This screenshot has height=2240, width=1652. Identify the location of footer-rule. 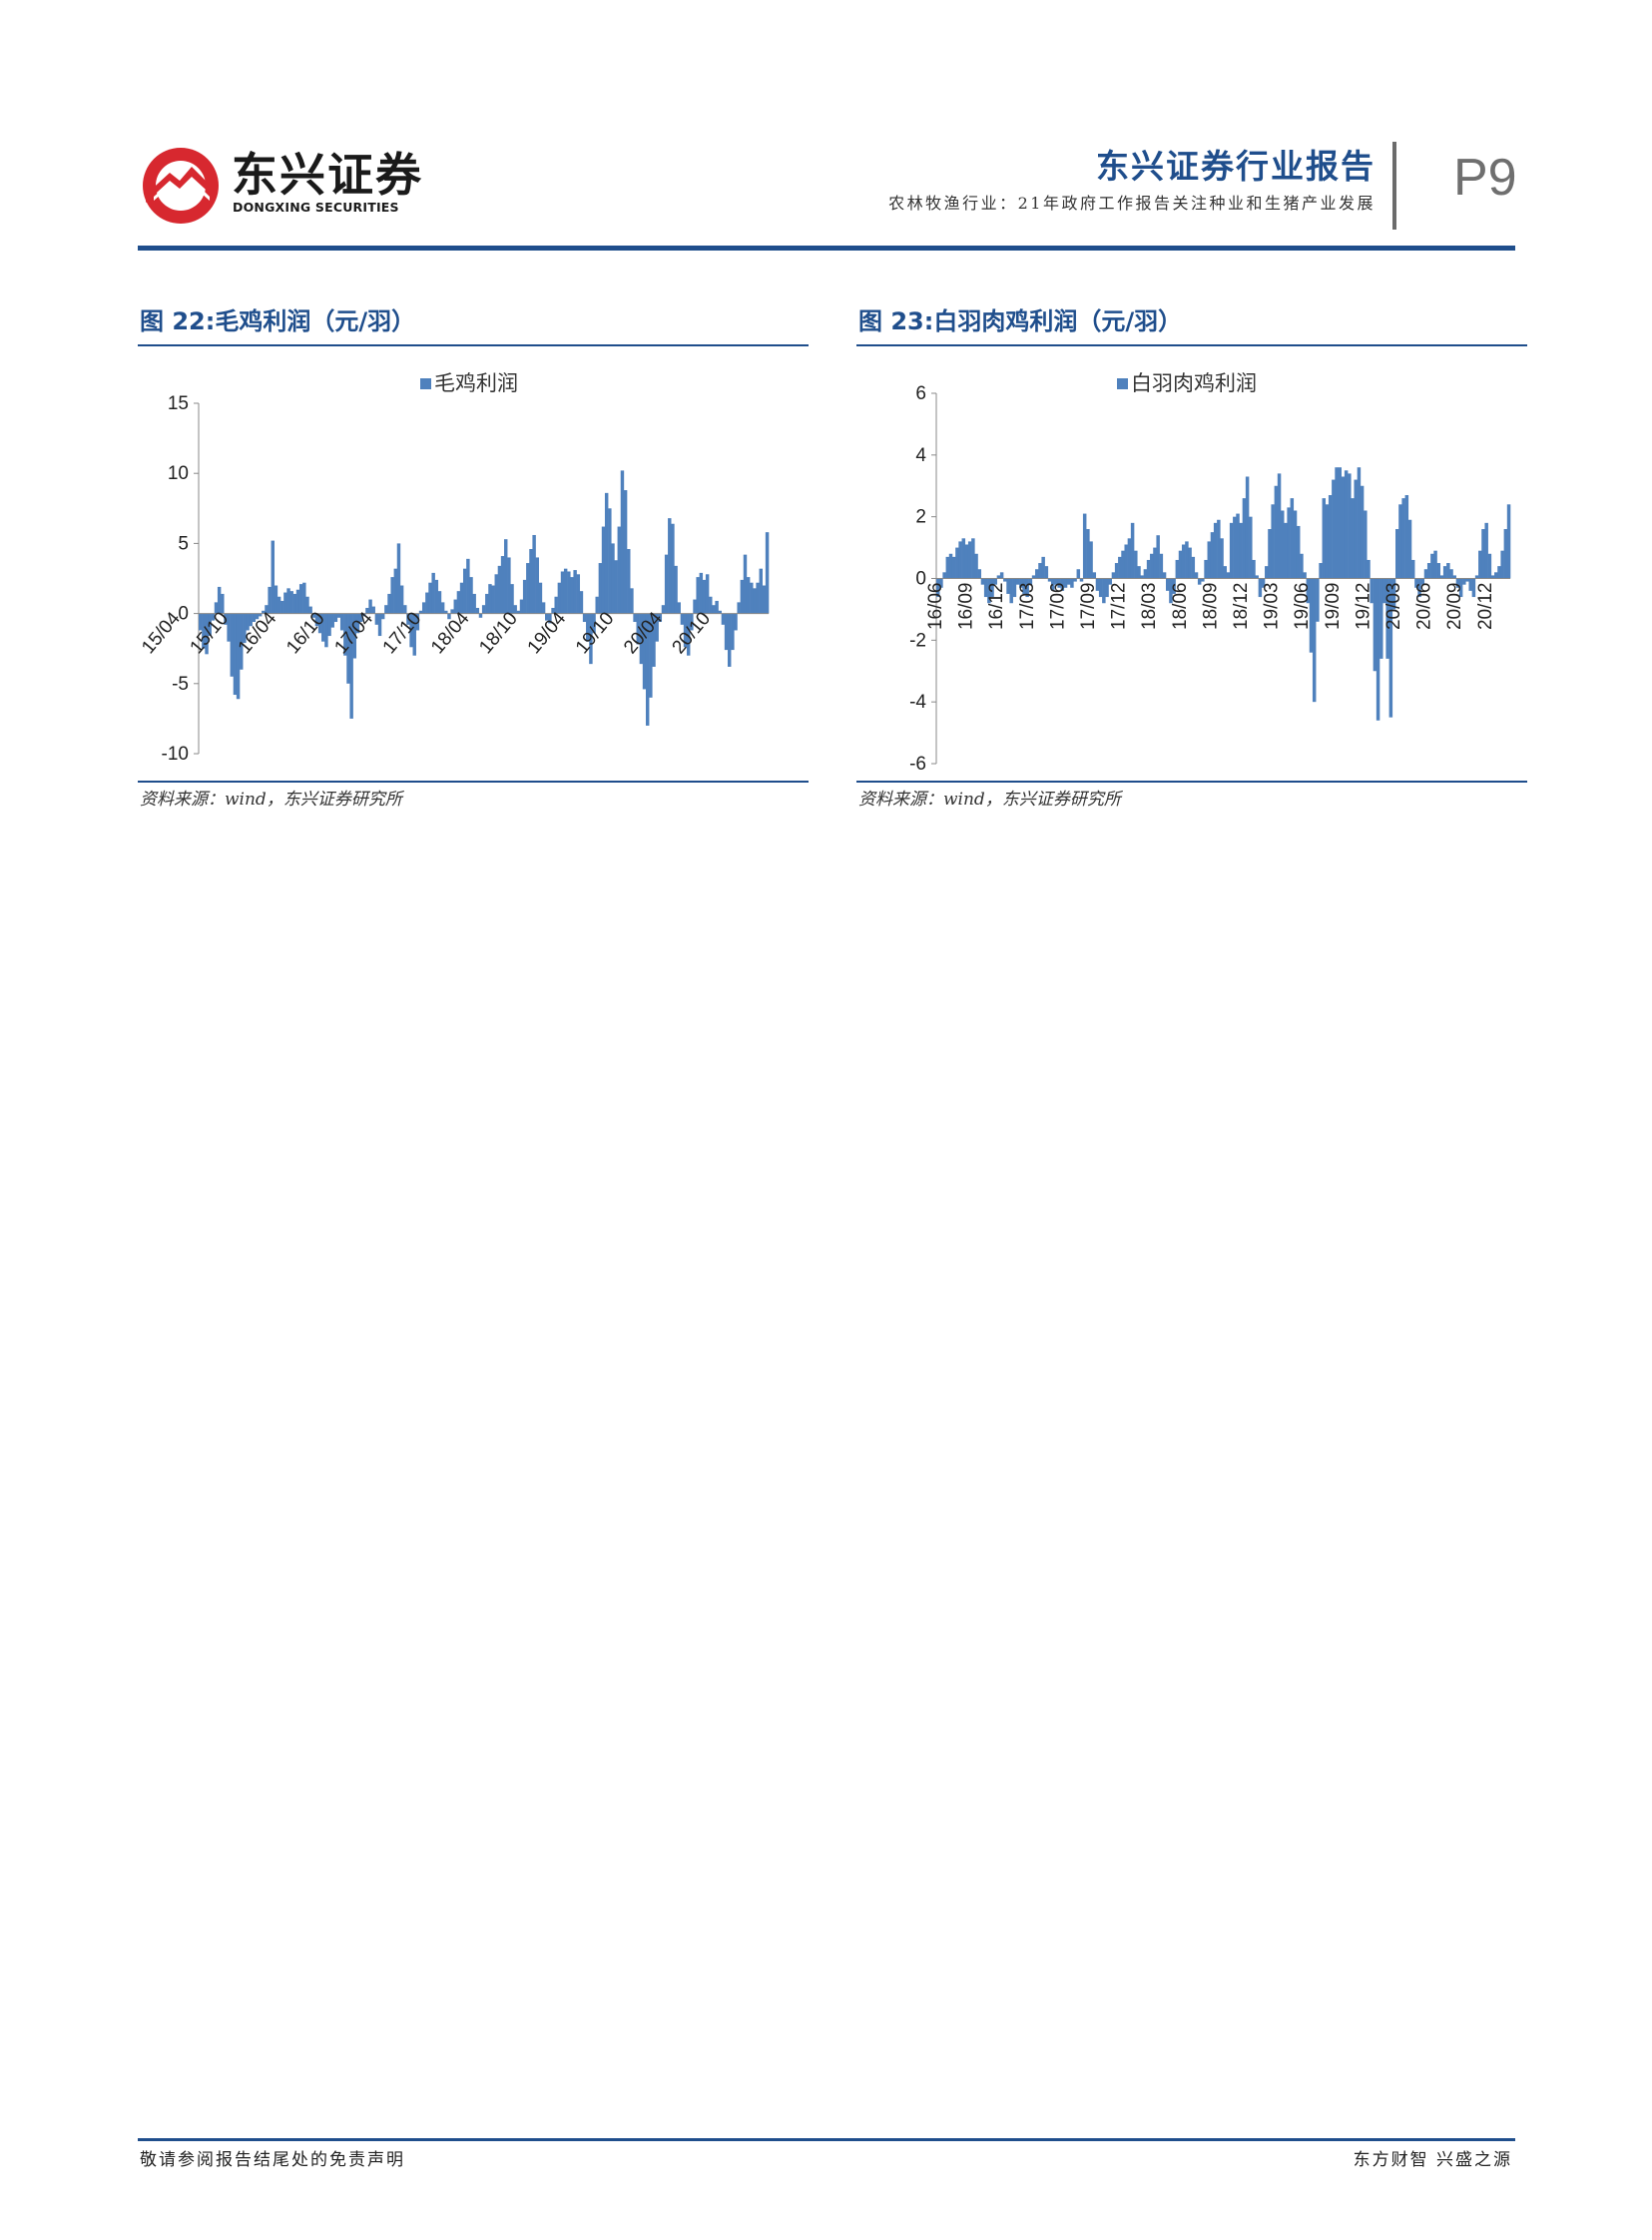
(826, 2139).